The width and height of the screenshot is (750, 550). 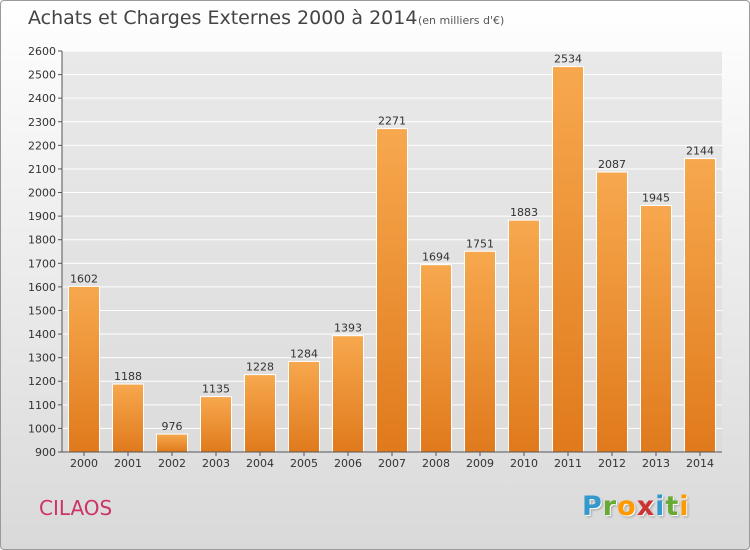 What do you see at coordinates (592, 506) in the screenshot?
I see `logo-letter: P` at bounding box center [592, 506].